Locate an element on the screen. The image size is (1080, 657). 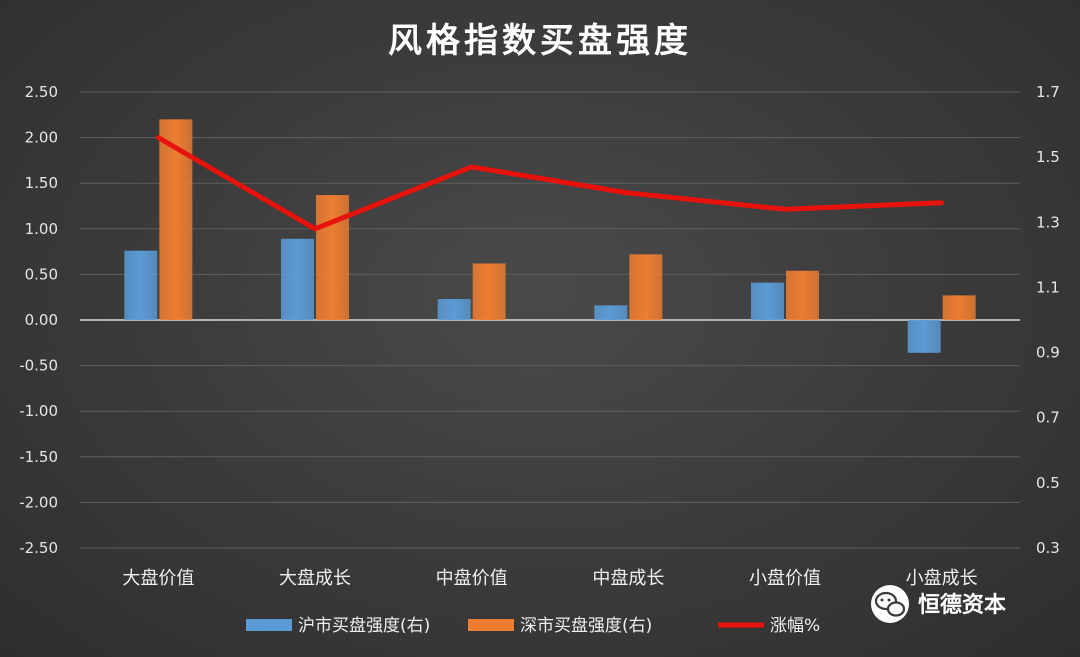
right-tick-label: 1.7 is located at coordinates (1048, 92).